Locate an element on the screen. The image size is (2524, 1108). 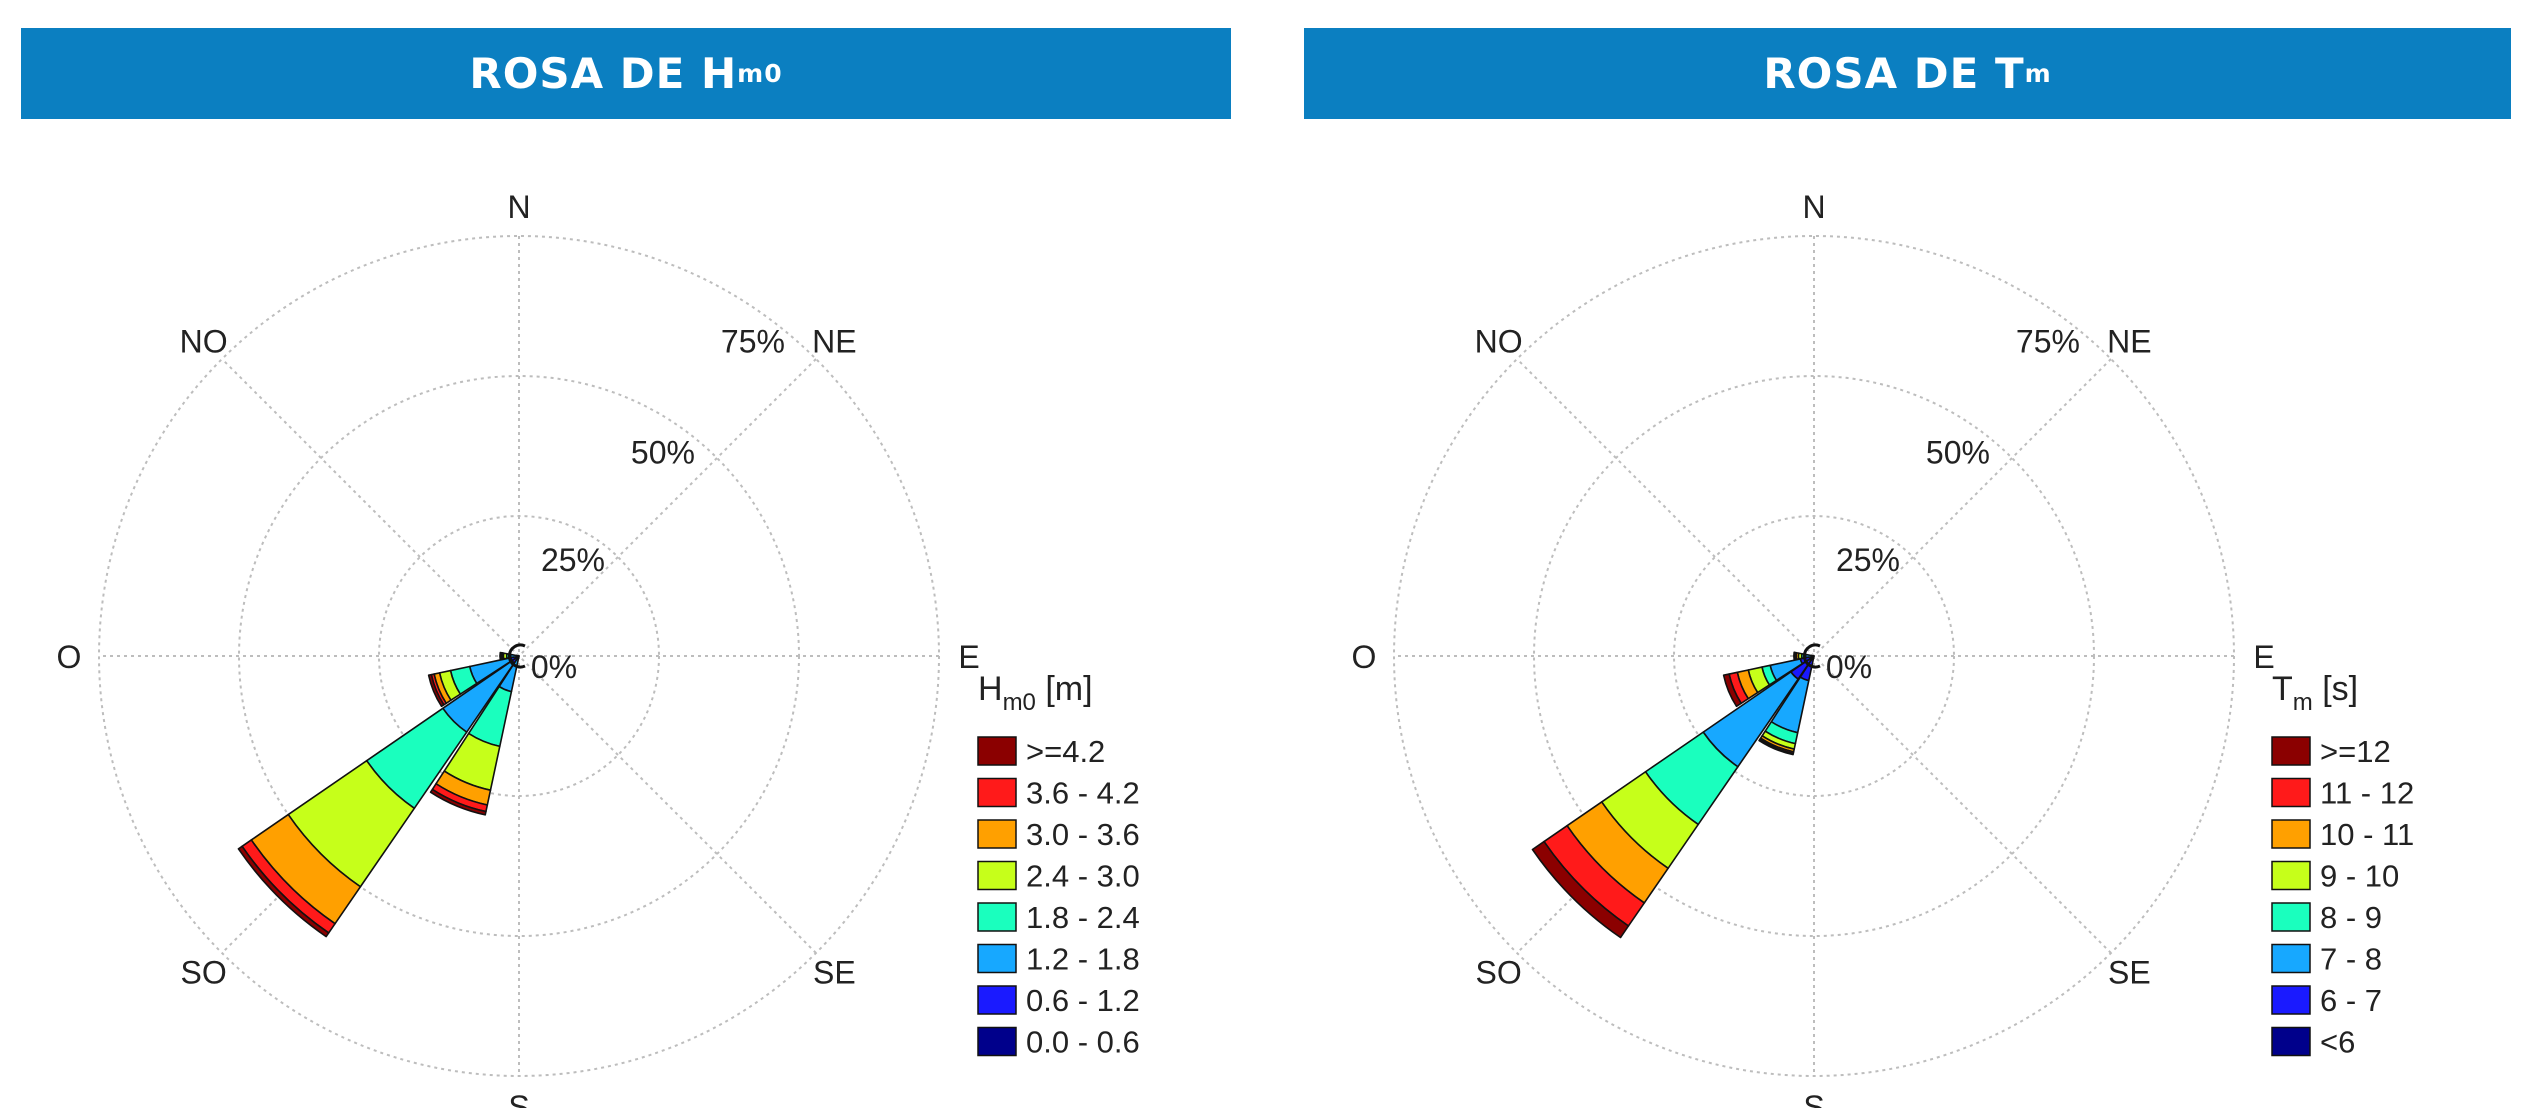
tm-legend-title: Tm [s] is located at coordinates (2315, 693).